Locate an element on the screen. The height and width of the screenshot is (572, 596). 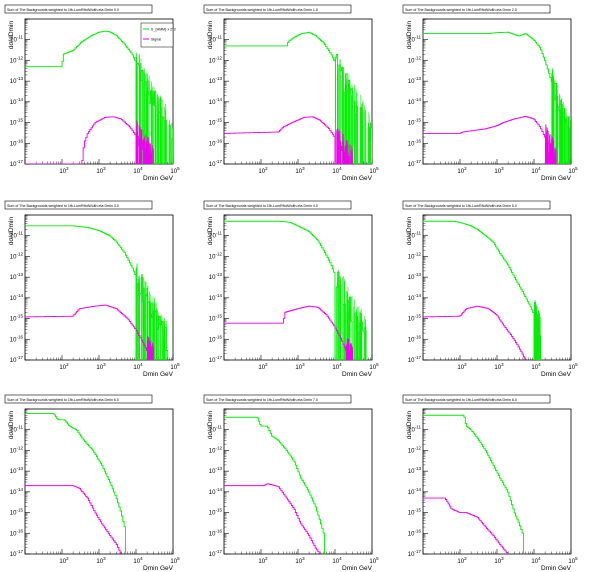
x-tick-label: 10⁵ is located at coordinates (374, 170).